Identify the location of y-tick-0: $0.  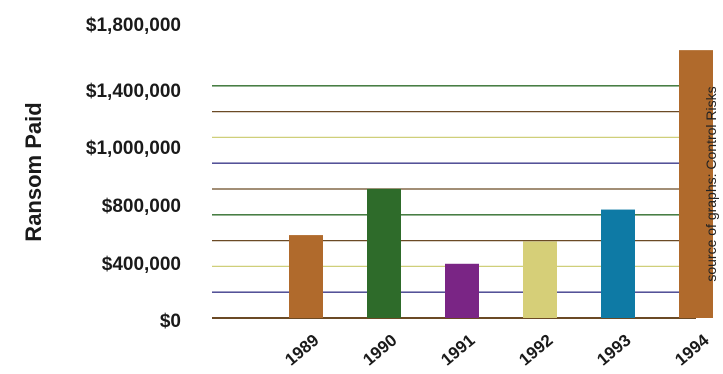
(170, 321).